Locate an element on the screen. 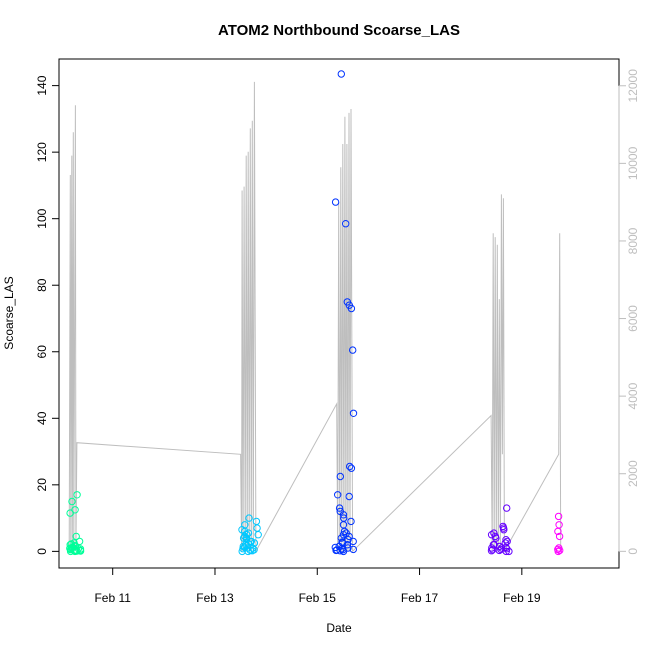  x-axis: Feb 11 Feb 13 Feb 15 Feb 17 Feb 19 is located at coordinates (317, 586).